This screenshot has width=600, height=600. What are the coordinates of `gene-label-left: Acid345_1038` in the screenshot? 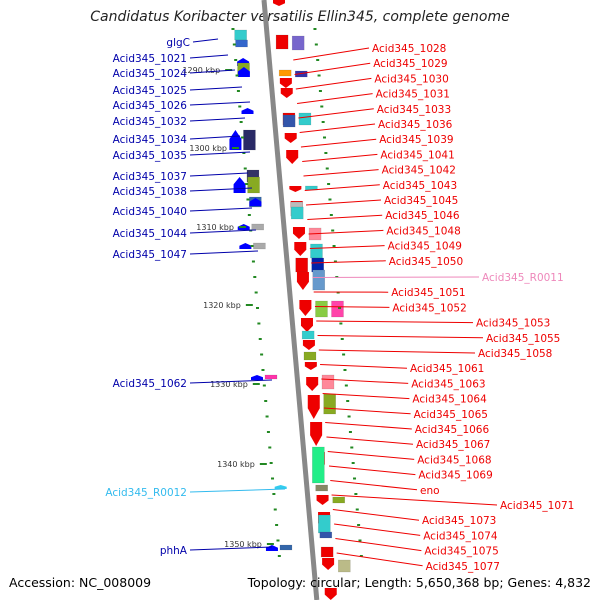 It's located at (150, 192).